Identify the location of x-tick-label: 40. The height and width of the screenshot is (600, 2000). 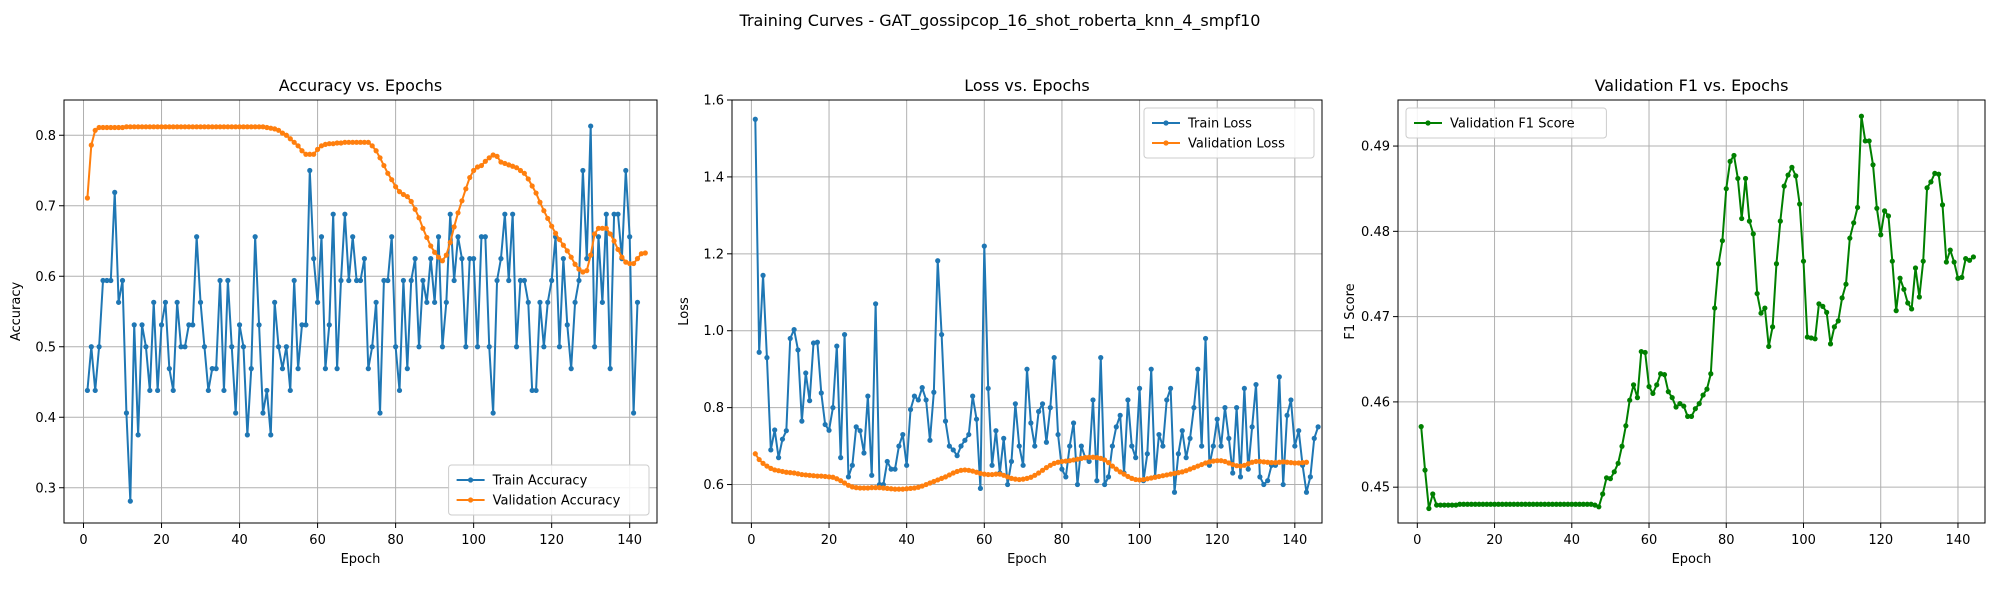
(906, 540).